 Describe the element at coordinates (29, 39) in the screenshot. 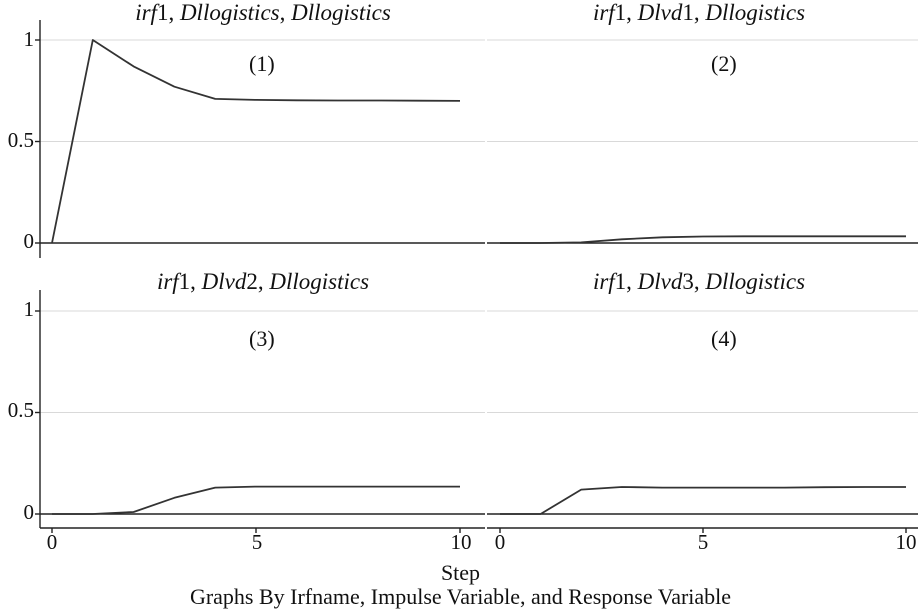

I see `ytick-top-1: 1` at that location.